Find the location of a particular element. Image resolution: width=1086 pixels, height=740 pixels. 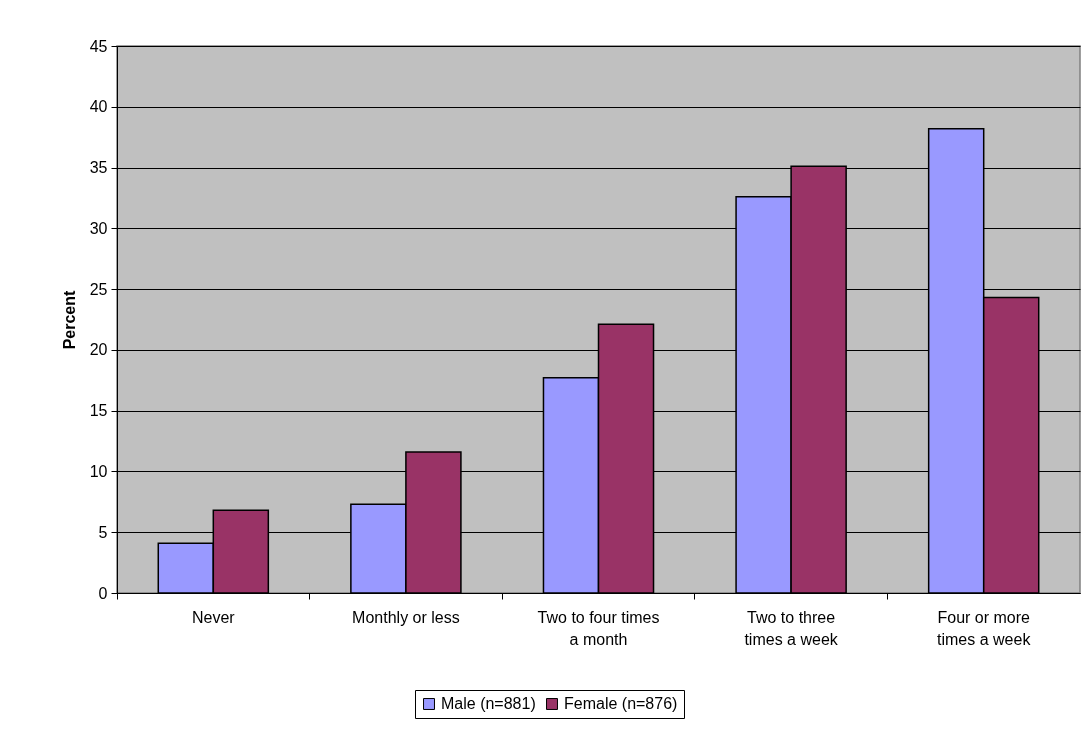

legend-label: Female (n=876) is located at coordinates (621, 703).